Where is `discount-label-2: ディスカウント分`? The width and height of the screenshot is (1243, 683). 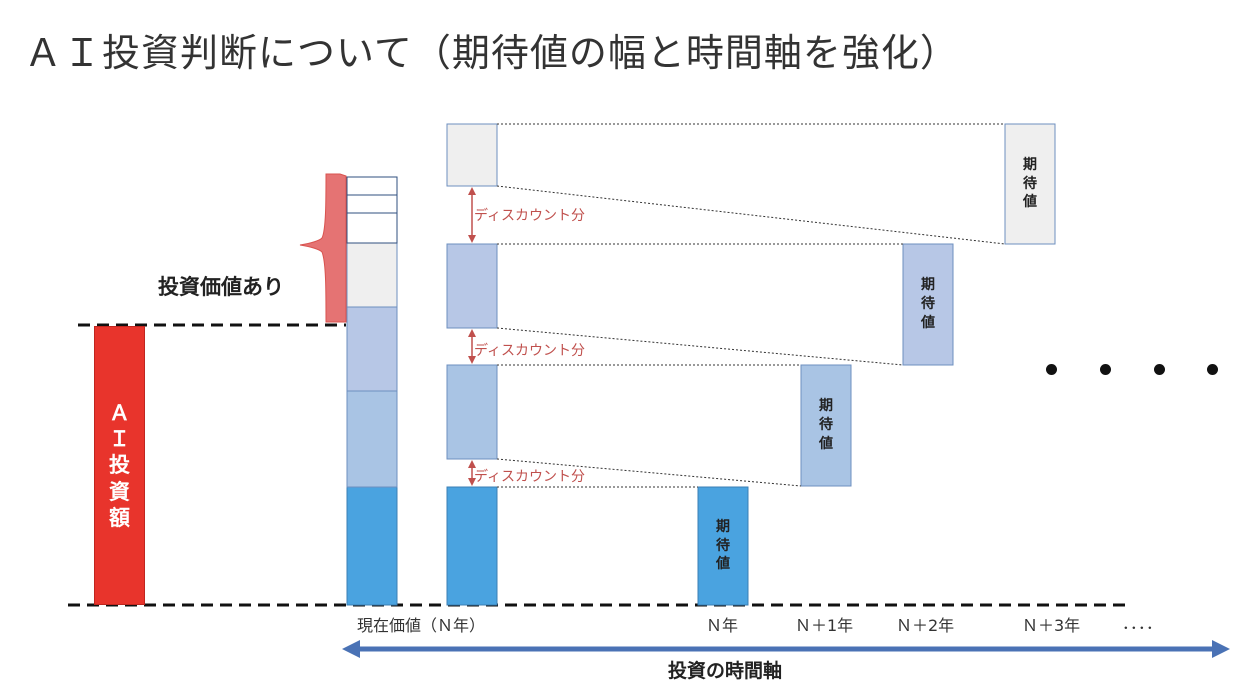
discount-label-2: ディスカウント分 is located at coordinates (530, 351).